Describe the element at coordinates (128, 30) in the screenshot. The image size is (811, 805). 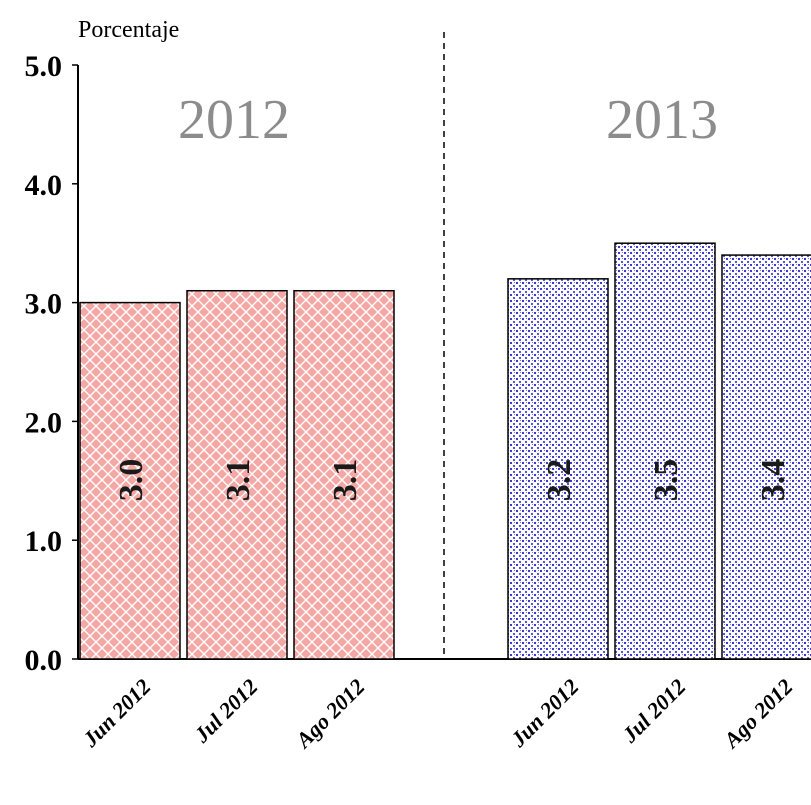
I see `y-axis-title: Porcentaje` at that location.